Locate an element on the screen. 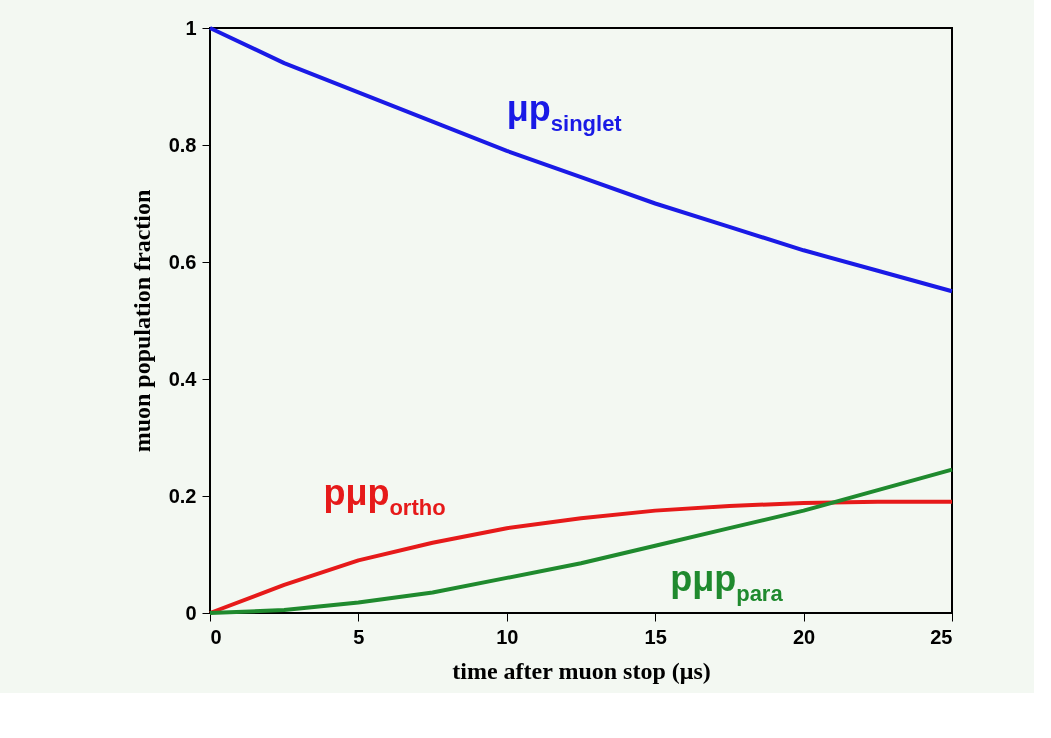 The height and width of the screenshot is (738, 1051). y-tick-label: 0.8 is located at coordinates (182, 144).